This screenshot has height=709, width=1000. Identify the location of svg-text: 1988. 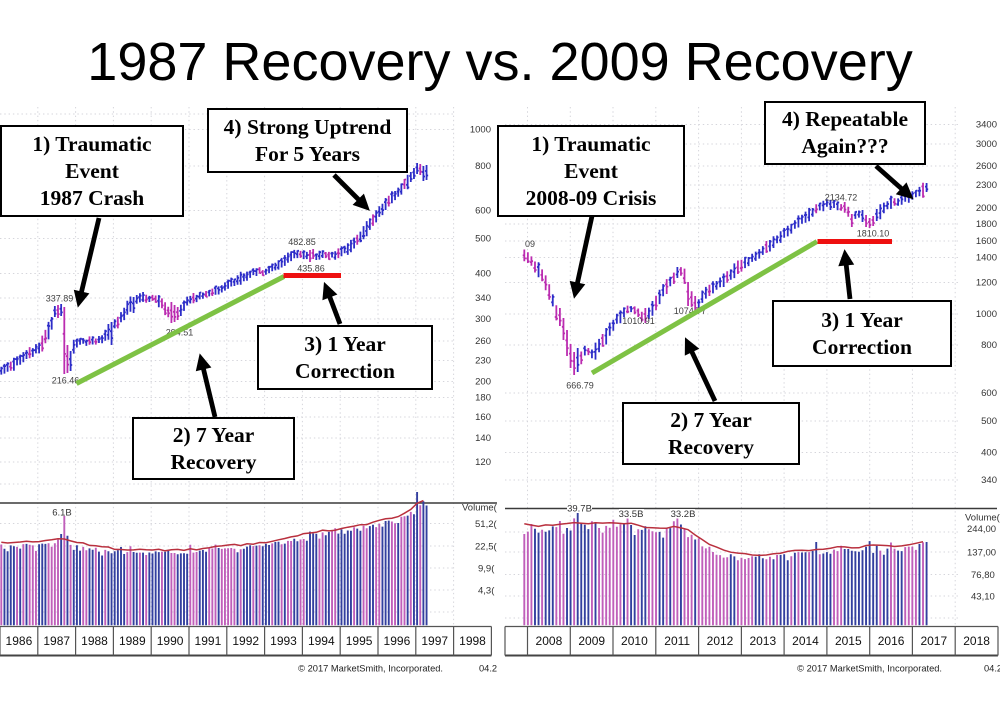
(94, 641).